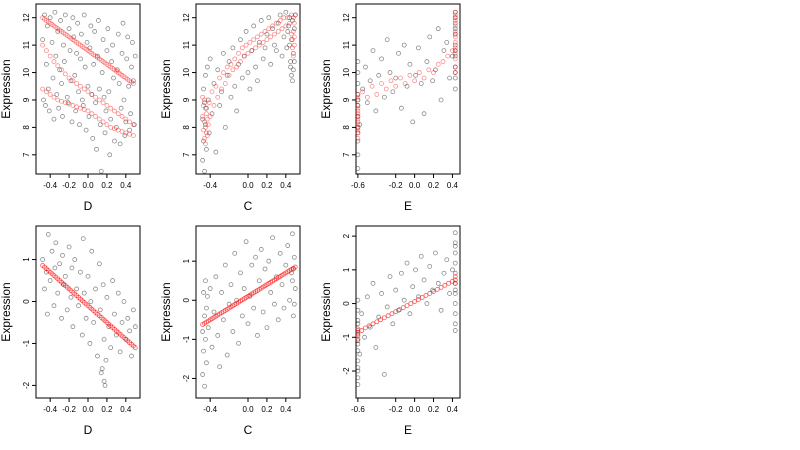  I want to click on x-axis-title: C, so click(248, 206).